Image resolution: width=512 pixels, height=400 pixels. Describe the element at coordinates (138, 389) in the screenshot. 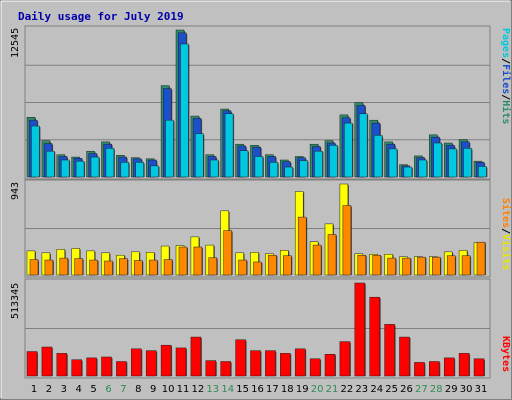

I see `day-label: 8` at that location.